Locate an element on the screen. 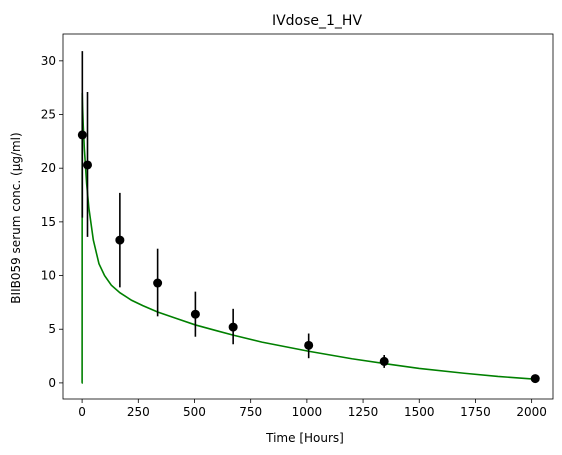 The width and height of the screenshot is (562, 455). y-tick-label: 15 is located at coordinates (48, 222).